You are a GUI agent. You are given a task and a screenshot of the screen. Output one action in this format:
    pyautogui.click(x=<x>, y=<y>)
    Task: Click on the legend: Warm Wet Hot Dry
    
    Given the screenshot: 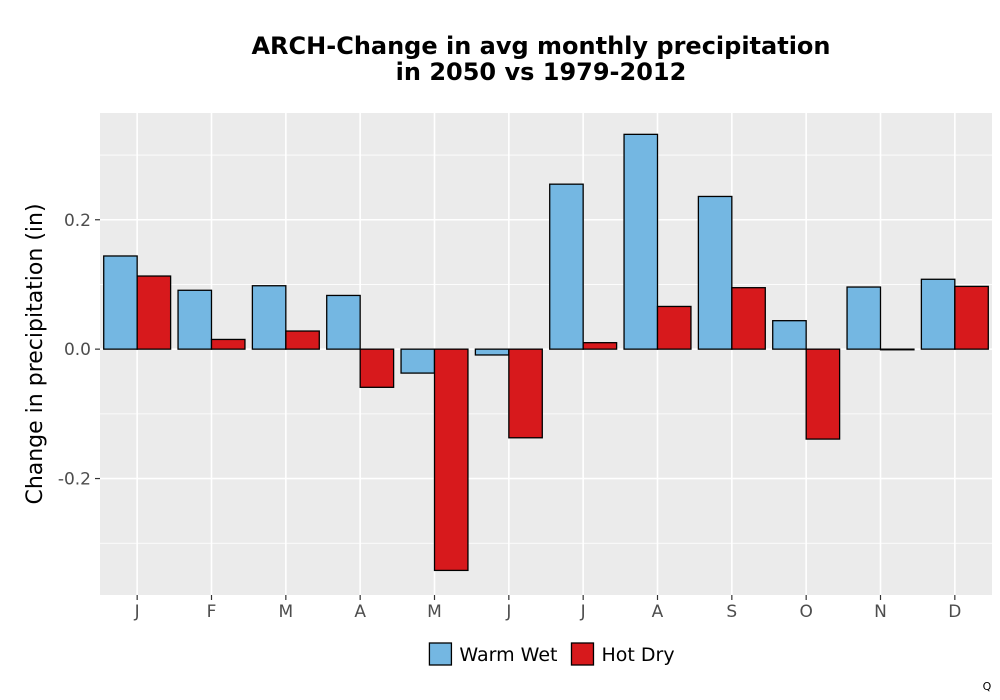 What is the action you would take?
    pyautogui.click(x=551, y=654)
    